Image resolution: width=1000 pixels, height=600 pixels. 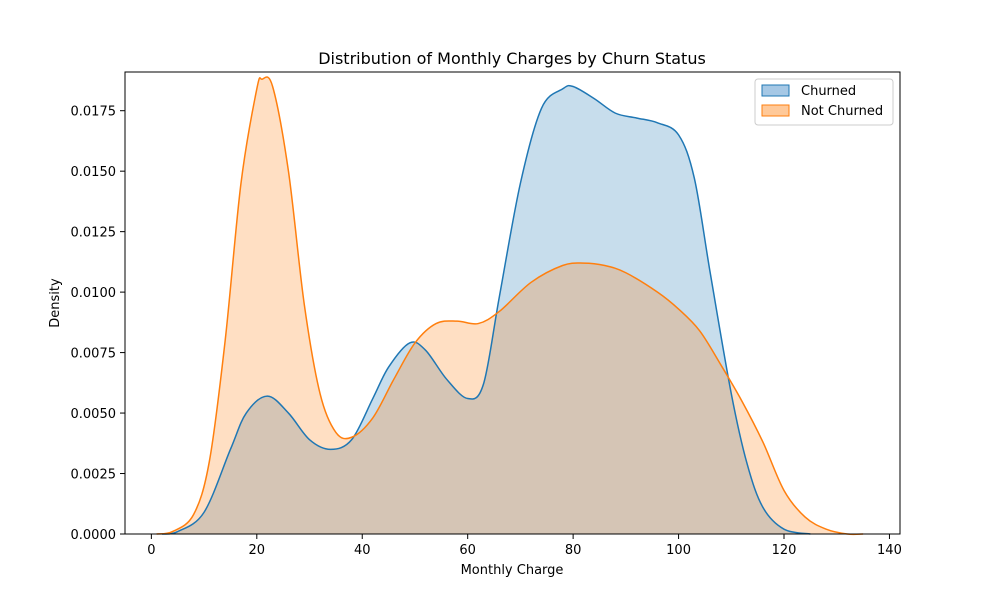 I want to click on x-tick-label: 60, so click(x=467, y=550).